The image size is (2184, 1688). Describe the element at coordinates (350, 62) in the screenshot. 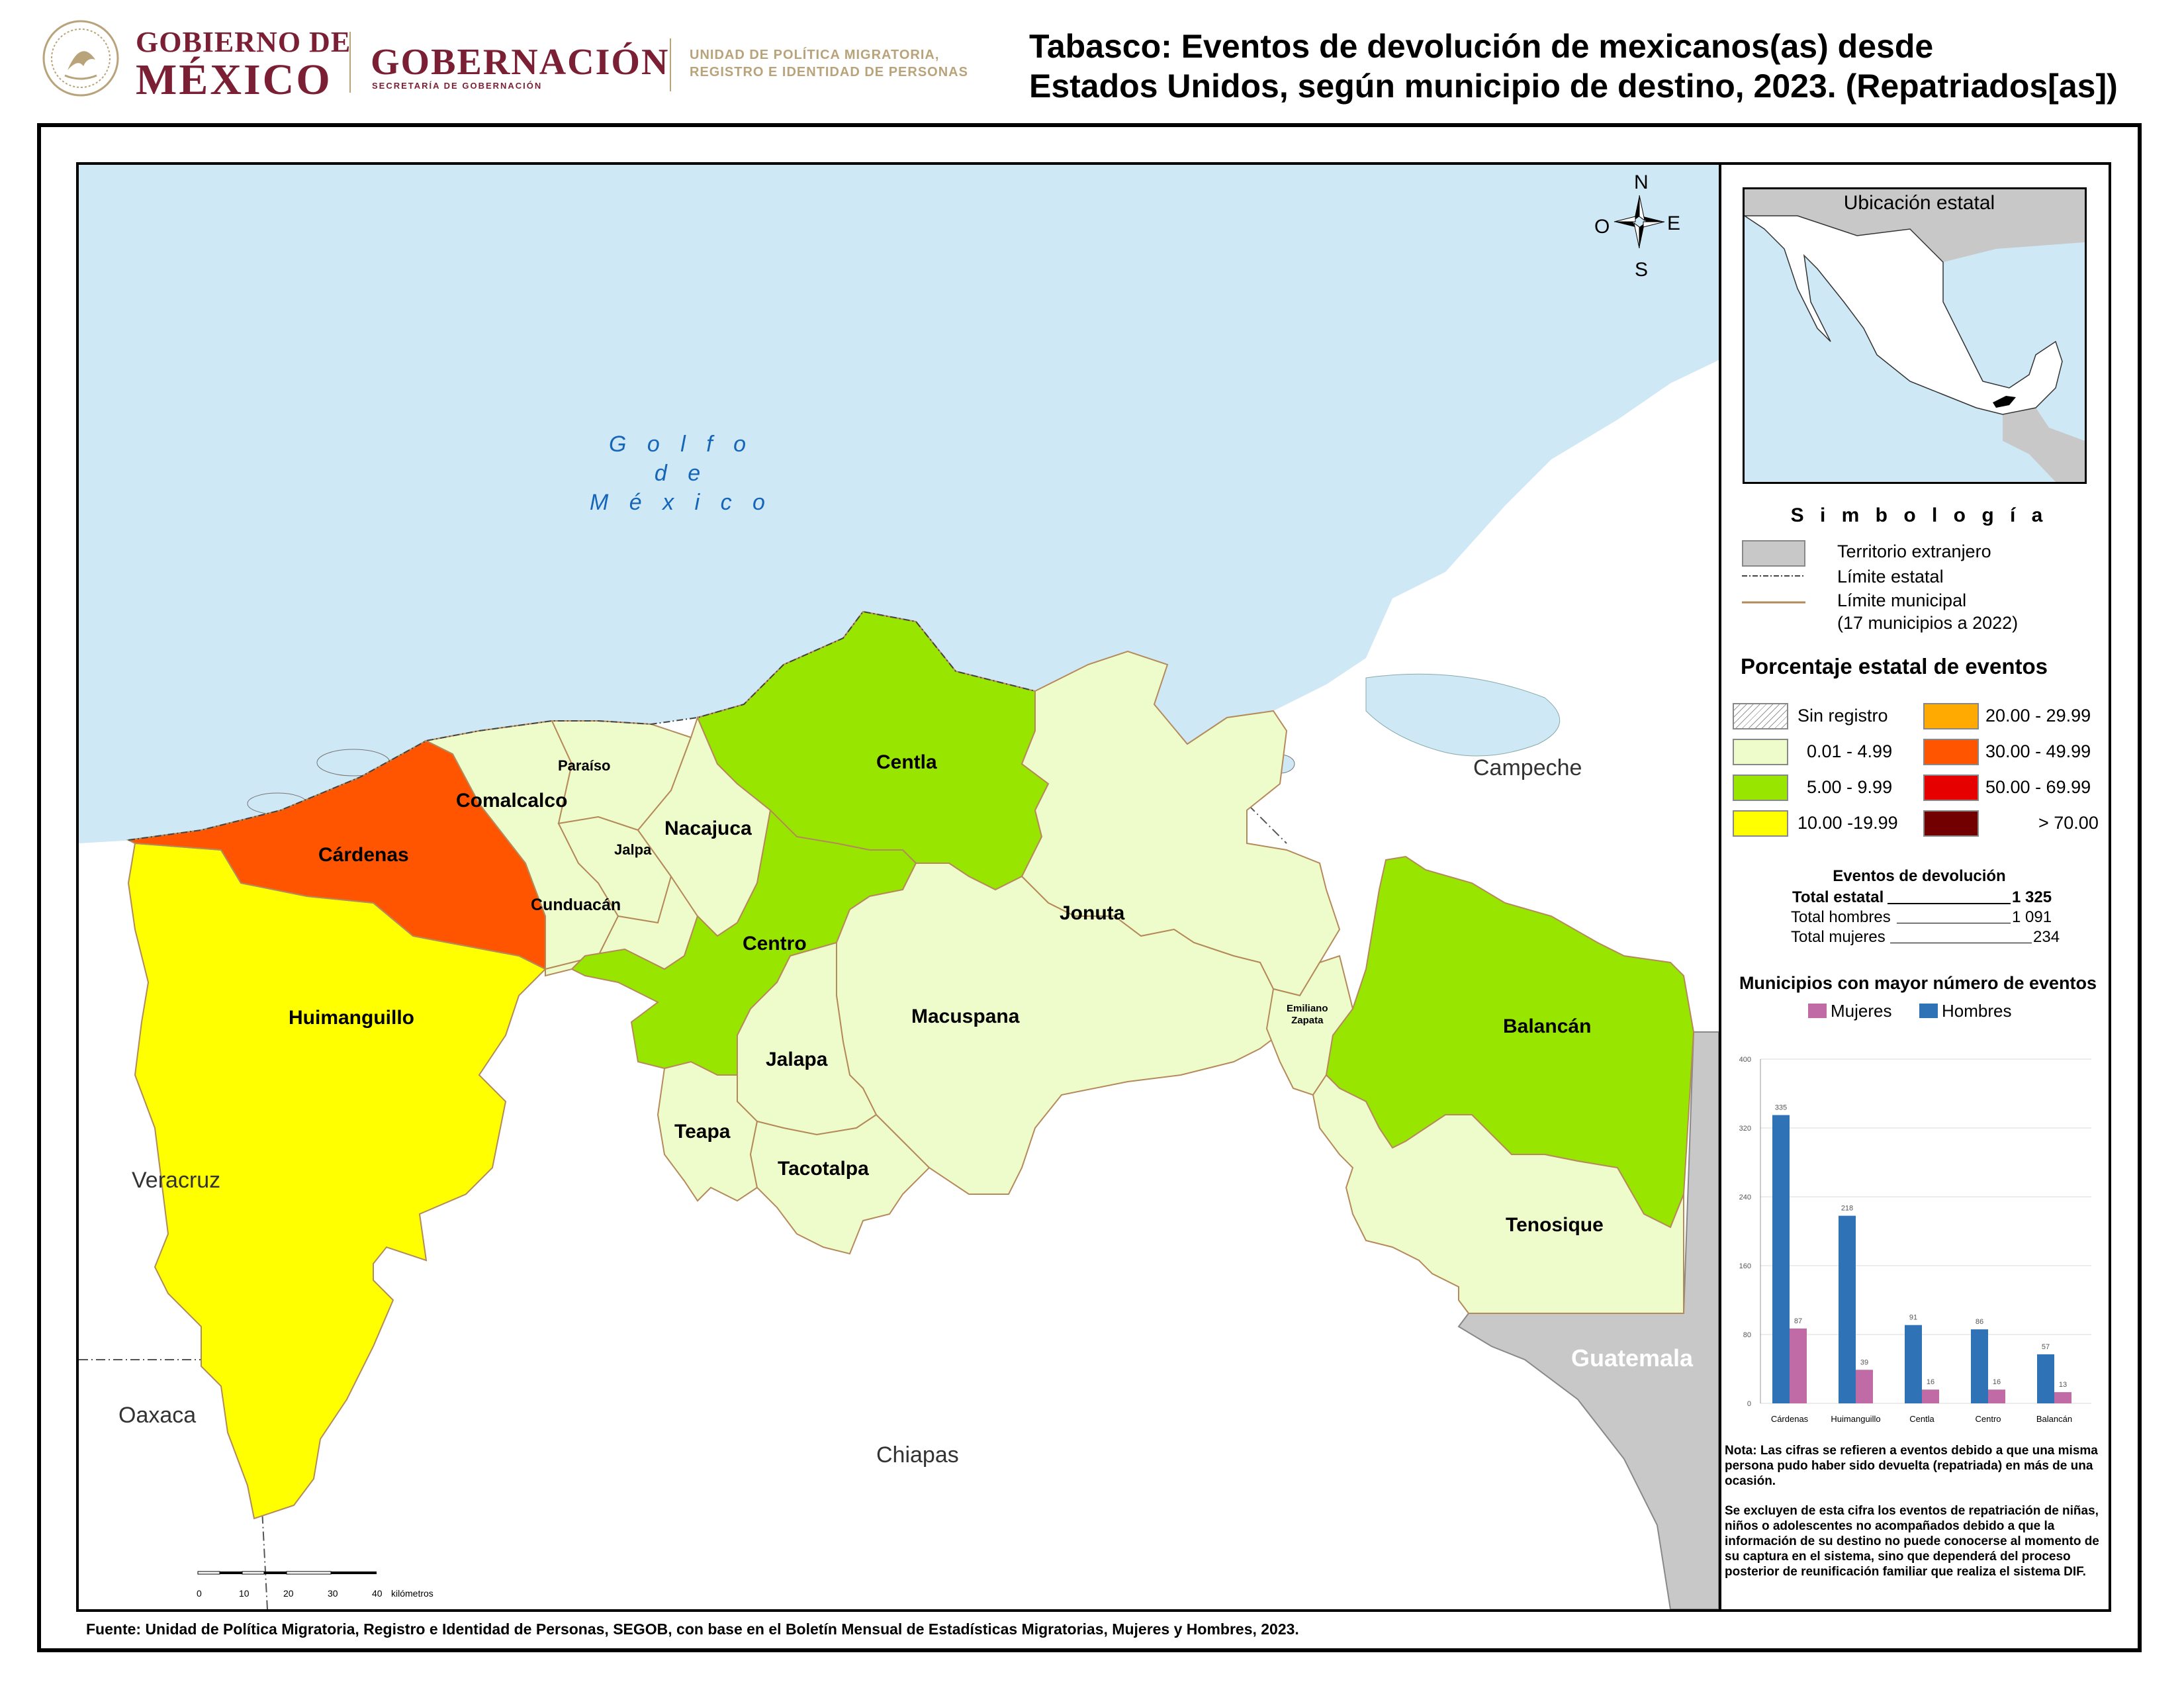

I see `header-separator` at that location.